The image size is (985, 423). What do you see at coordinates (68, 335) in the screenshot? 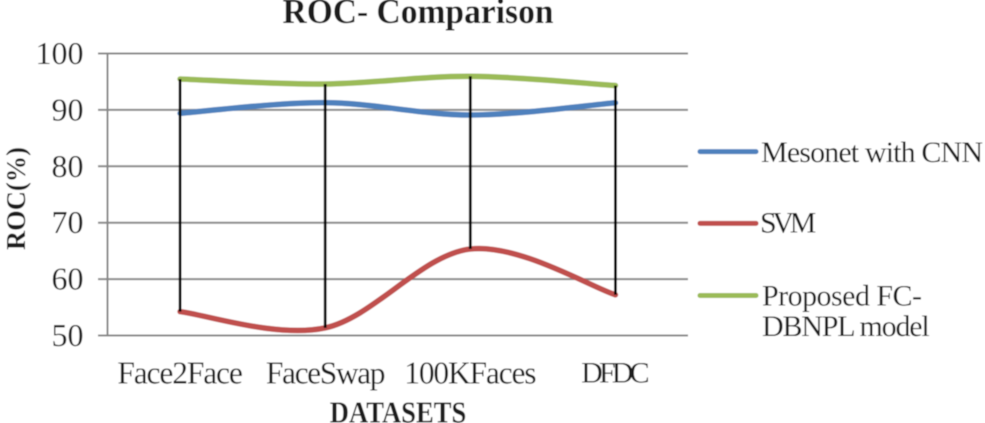
I see `svg-text: 50` at bounding box center [68, 335].